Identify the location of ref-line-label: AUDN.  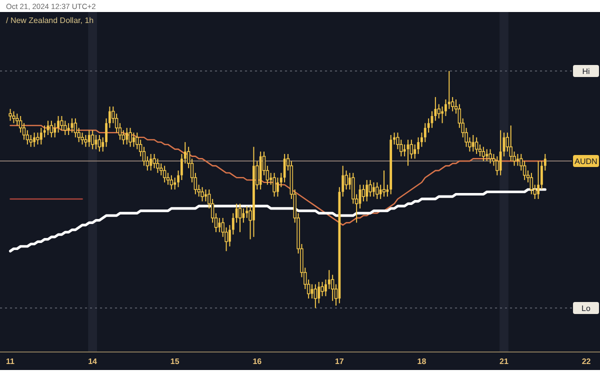
(586, 161).